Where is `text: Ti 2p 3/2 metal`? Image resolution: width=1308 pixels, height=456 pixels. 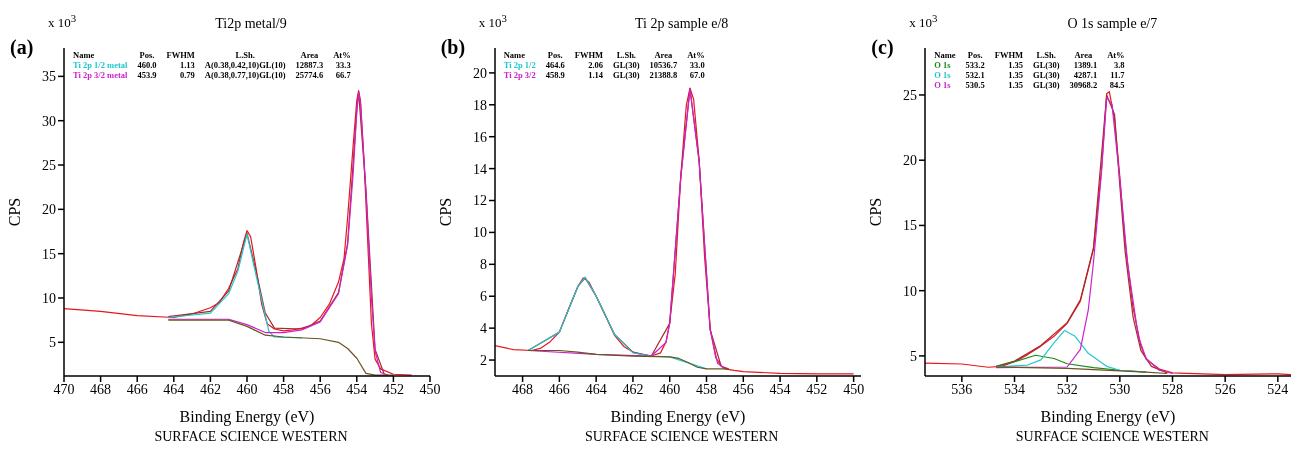
text: Ti 2p 3/2 metal is located at coordinates (100, 75).